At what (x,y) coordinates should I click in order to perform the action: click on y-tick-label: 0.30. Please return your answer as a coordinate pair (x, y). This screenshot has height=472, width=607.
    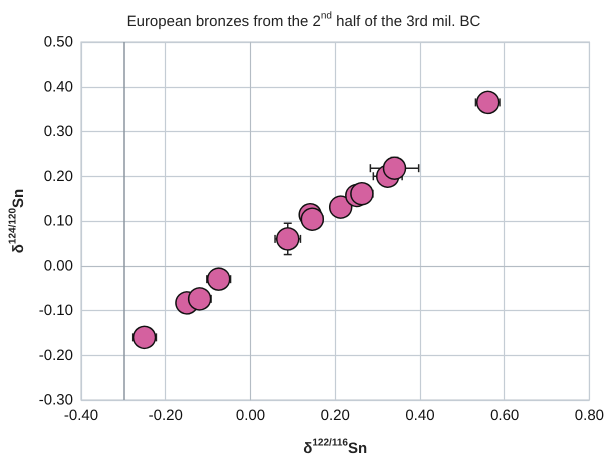
    Looking at the image, I should click on (58, 131).